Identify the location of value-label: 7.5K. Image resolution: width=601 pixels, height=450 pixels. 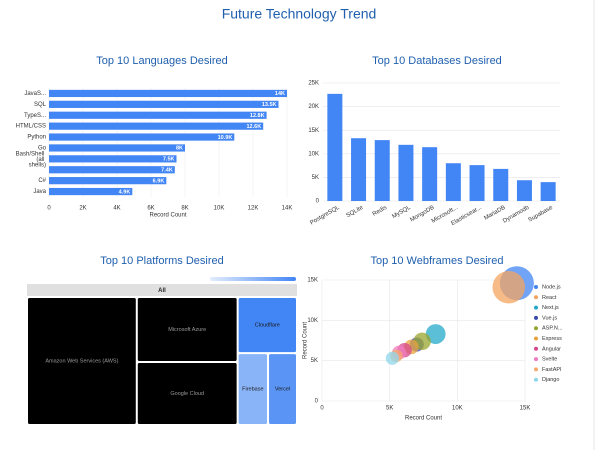
(169, 160).